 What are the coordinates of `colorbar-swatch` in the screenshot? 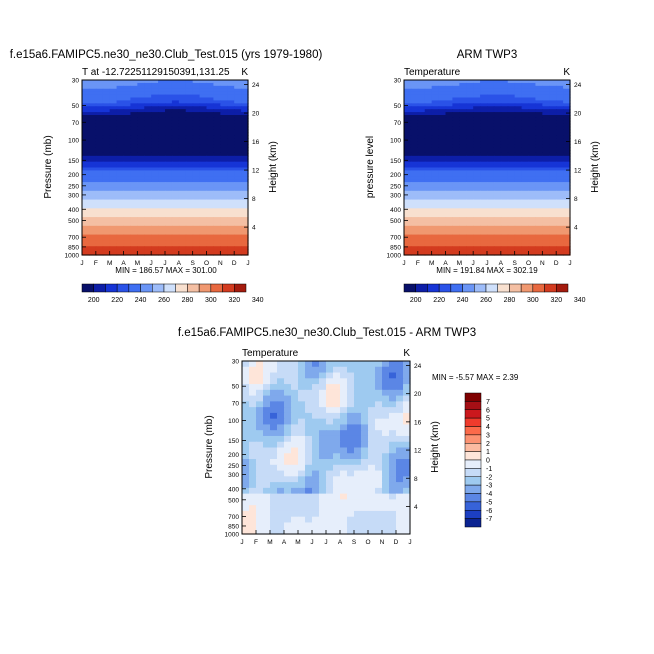 It's located at (473, 456).